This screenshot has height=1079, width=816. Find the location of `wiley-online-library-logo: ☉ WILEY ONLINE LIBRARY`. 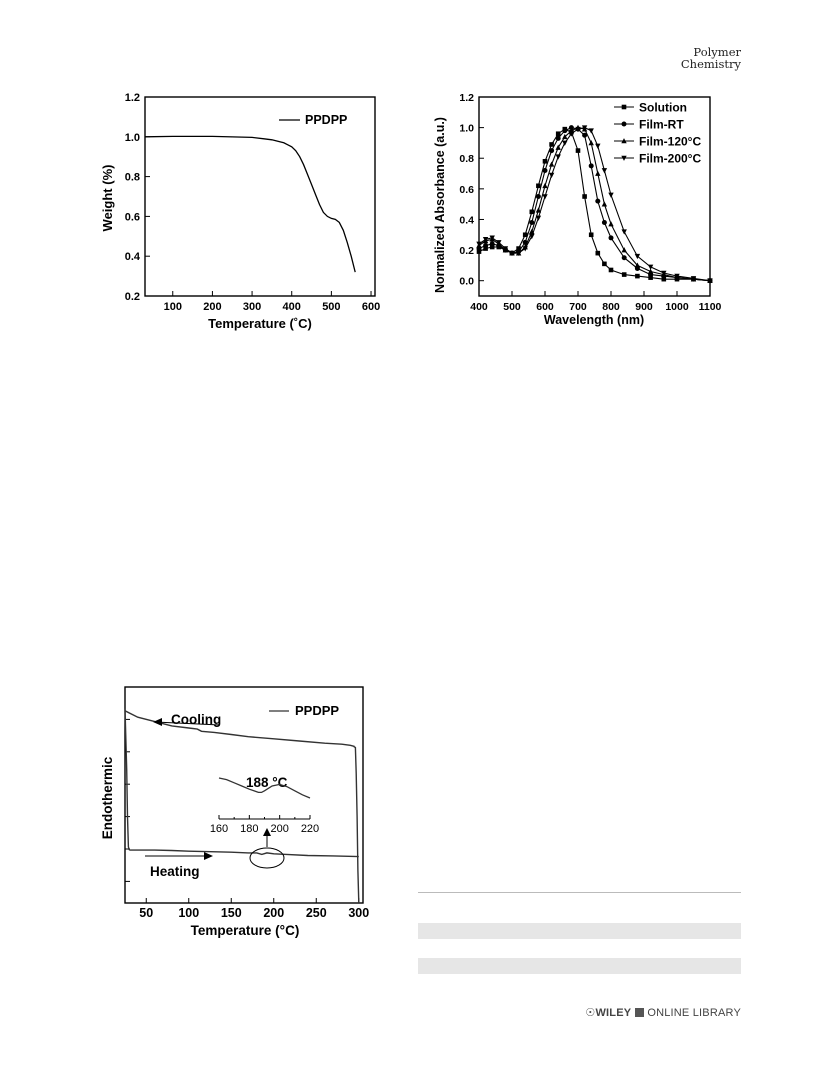

wiley-online-library-logo: ☉ WILEY ONLINE LIBRARY is located at coordinates (663, 1013).